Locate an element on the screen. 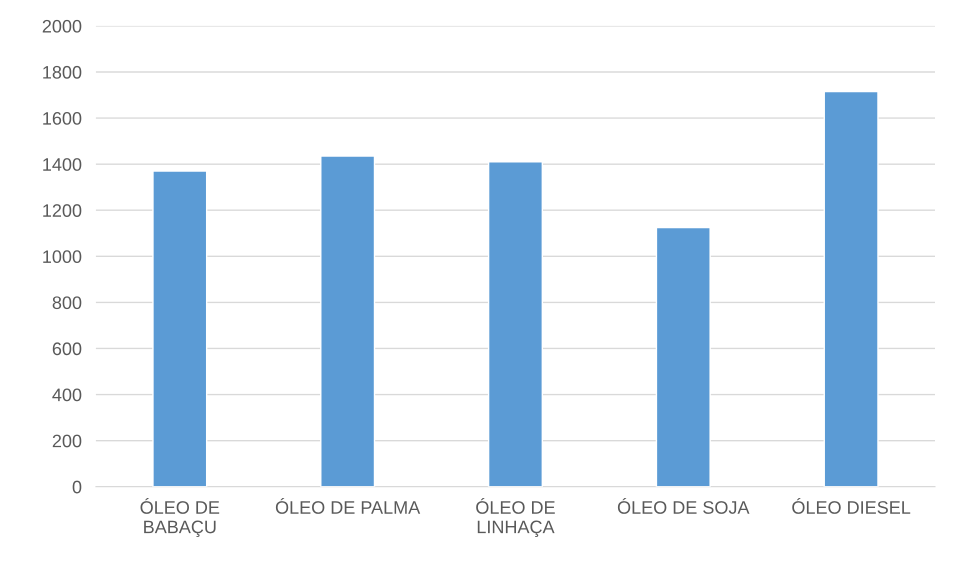  x-tick-label: ÓLEO DIESEL is located at coordinates (851, 506).